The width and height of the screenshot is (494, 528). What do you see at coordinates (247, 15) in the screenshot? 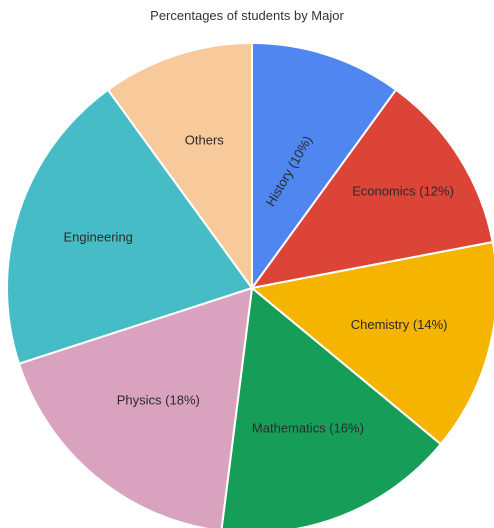
I see `chart-title: Percentages of students by Major` at bounding box center [247, 15].